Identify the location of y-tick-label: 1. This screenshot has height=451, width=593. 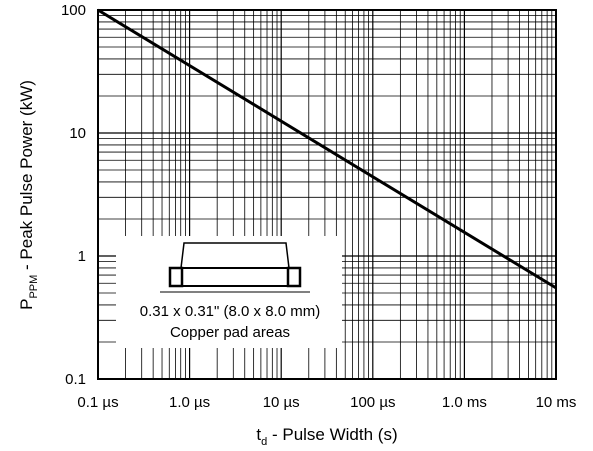
(82, 256).